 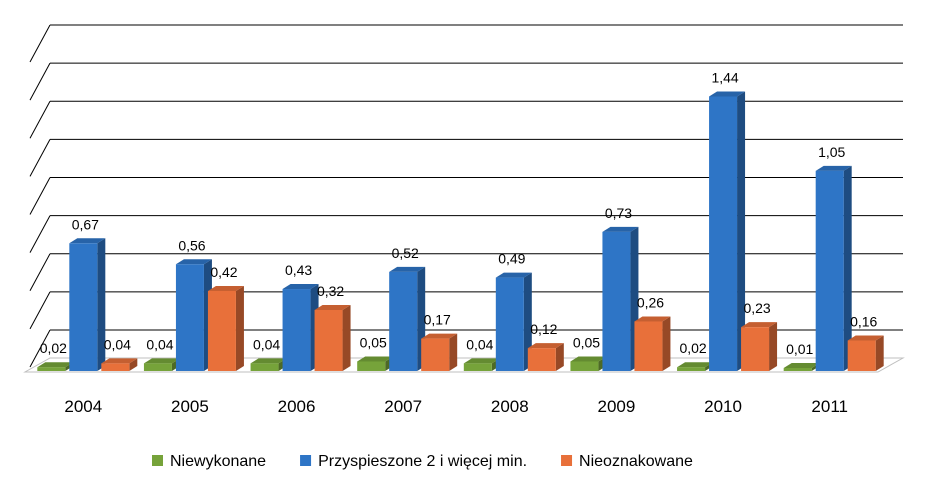 I want to click on data-label: 0,23, so click(x=756, y=308).